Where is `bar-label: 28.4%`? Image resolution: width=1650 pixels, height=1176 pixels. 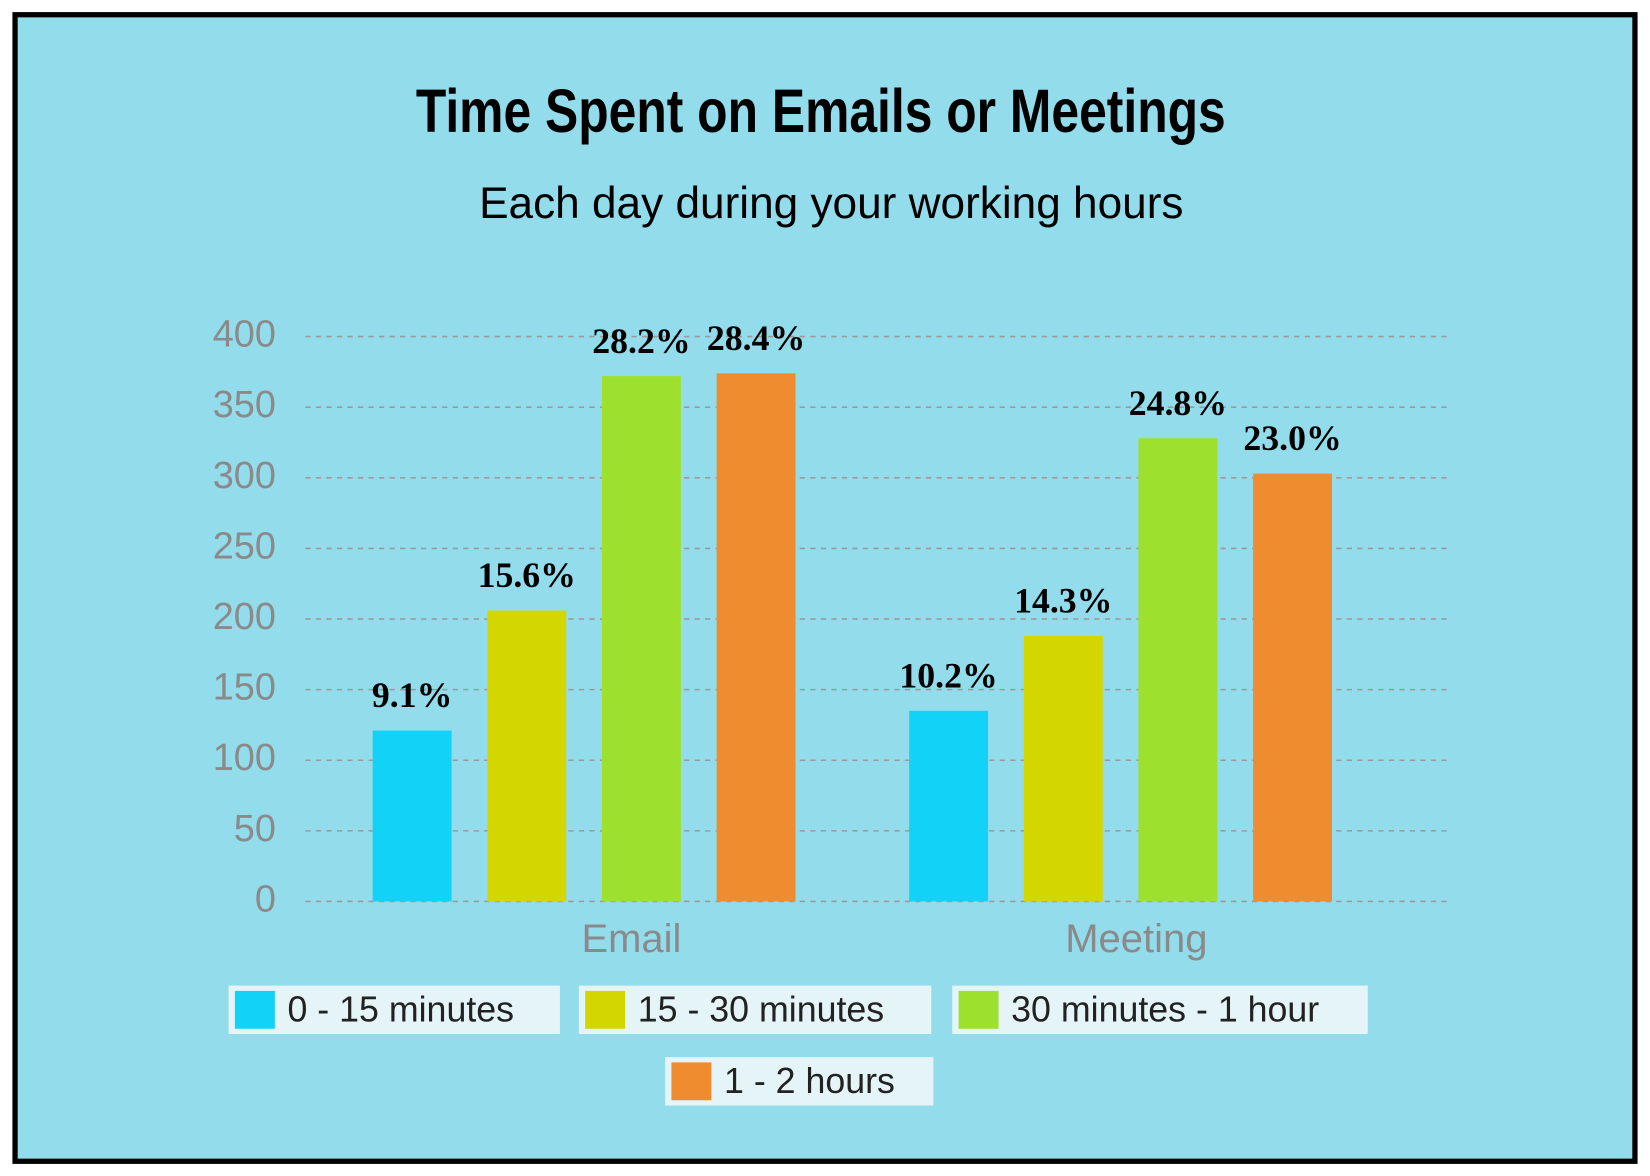 bar-label: 28.4% is located at coordinates (756, 338).